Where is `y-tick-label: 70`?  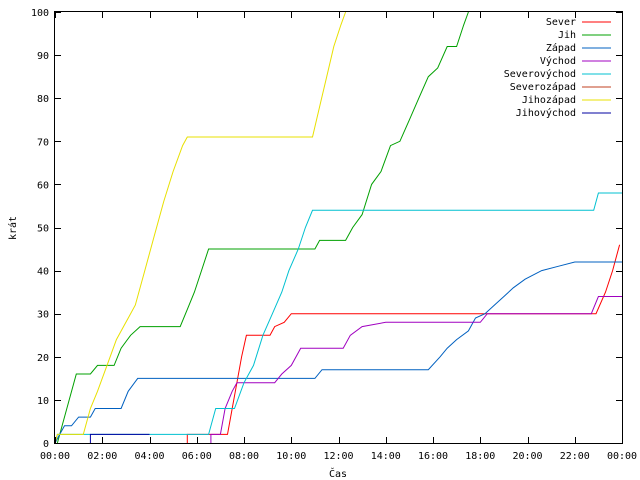
y-tick-label: 70 is located at coordinates (43, 142).